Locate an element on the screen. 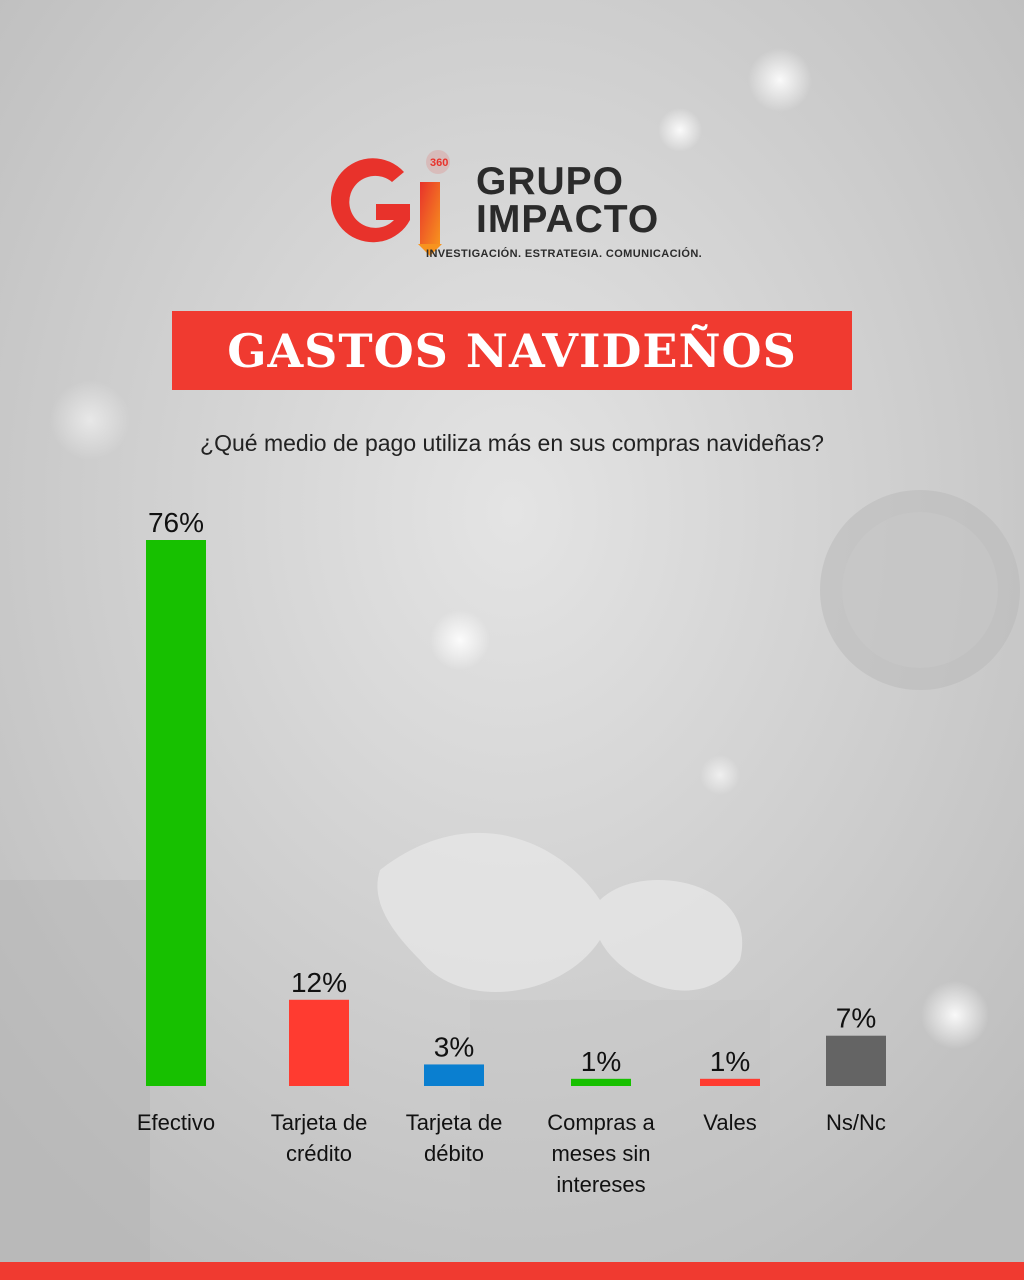  category-label-5: Ns/Nc is located at coordinates (856, 1122).